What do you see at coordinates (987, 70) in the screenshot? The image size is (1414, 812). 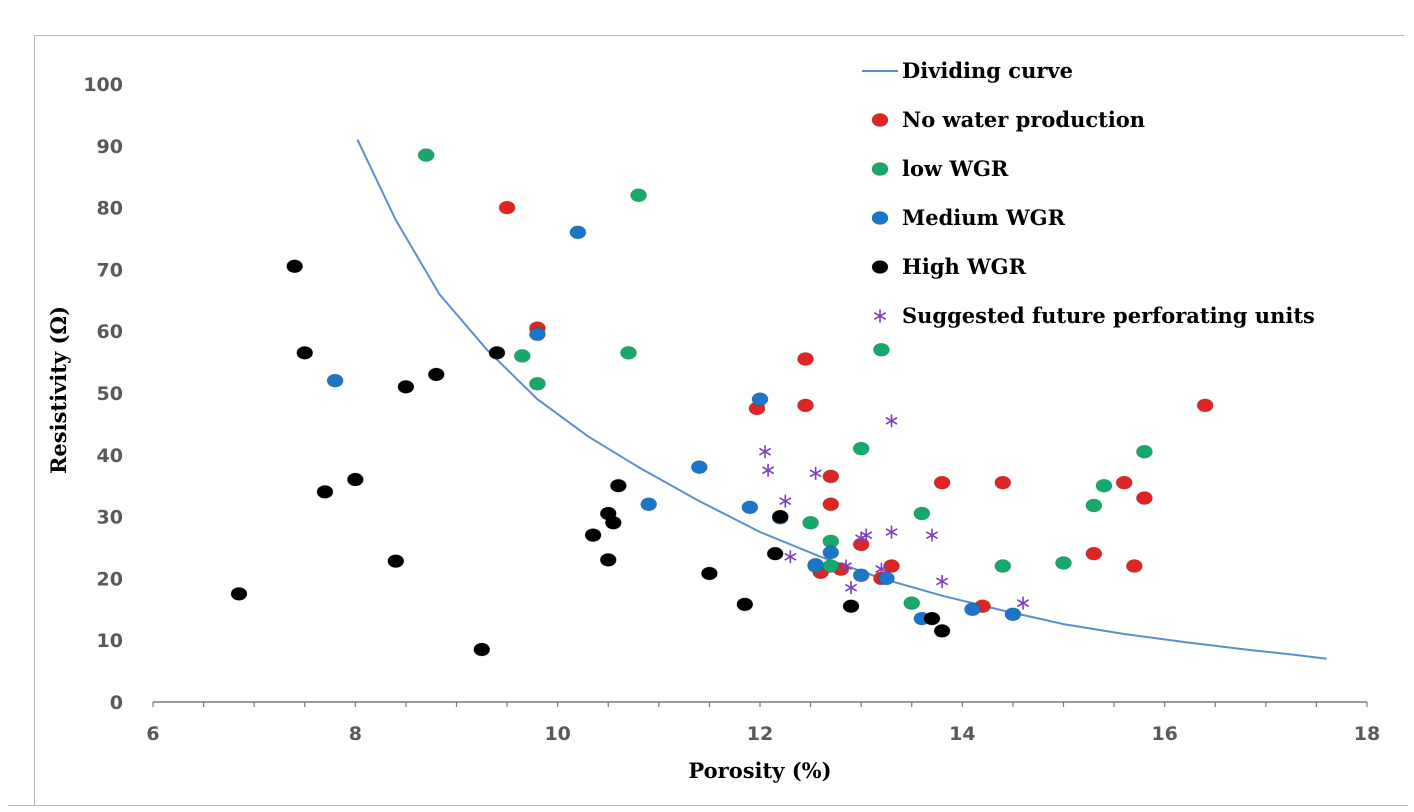 I see `legend-label: Dividing curve` at bounding box center [987, 70].